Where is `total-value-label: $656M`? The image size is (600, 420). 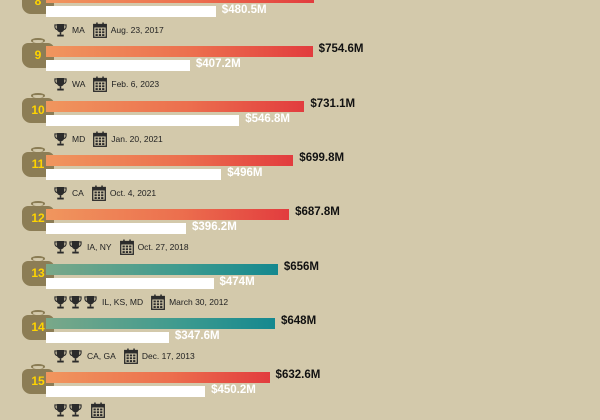
total-value-label: $656M is located at coordinates (301, 266).